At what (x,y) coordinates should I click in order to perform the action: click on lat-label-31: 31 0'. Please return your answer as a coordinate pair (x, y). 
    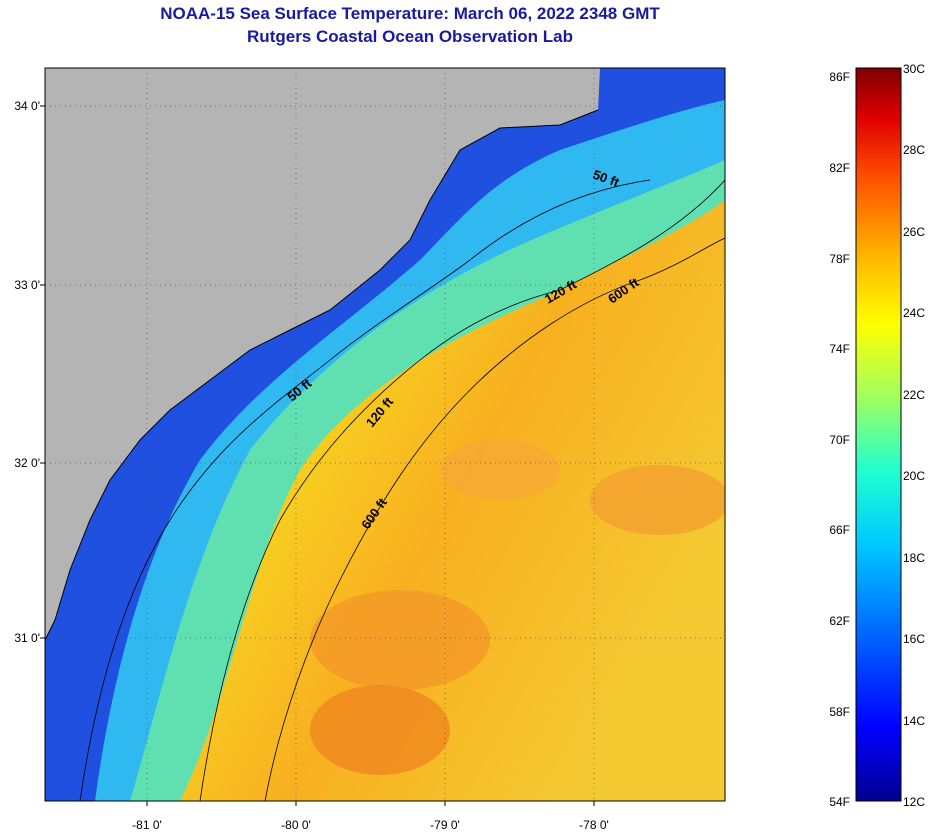
    Looking at the image, I should click on (27, 638).